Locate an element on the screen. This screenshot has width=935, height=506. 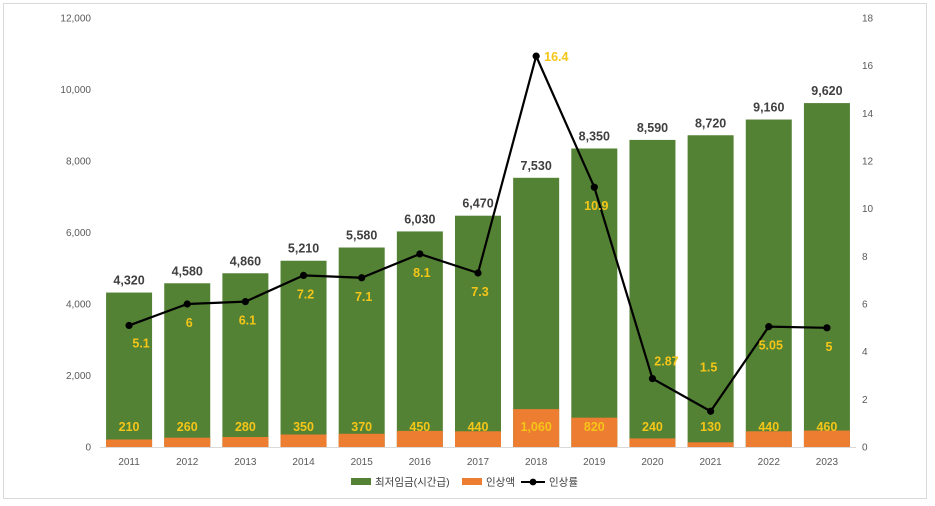
right-axis-tick-label: 4 is located at coordinates (865, 352).